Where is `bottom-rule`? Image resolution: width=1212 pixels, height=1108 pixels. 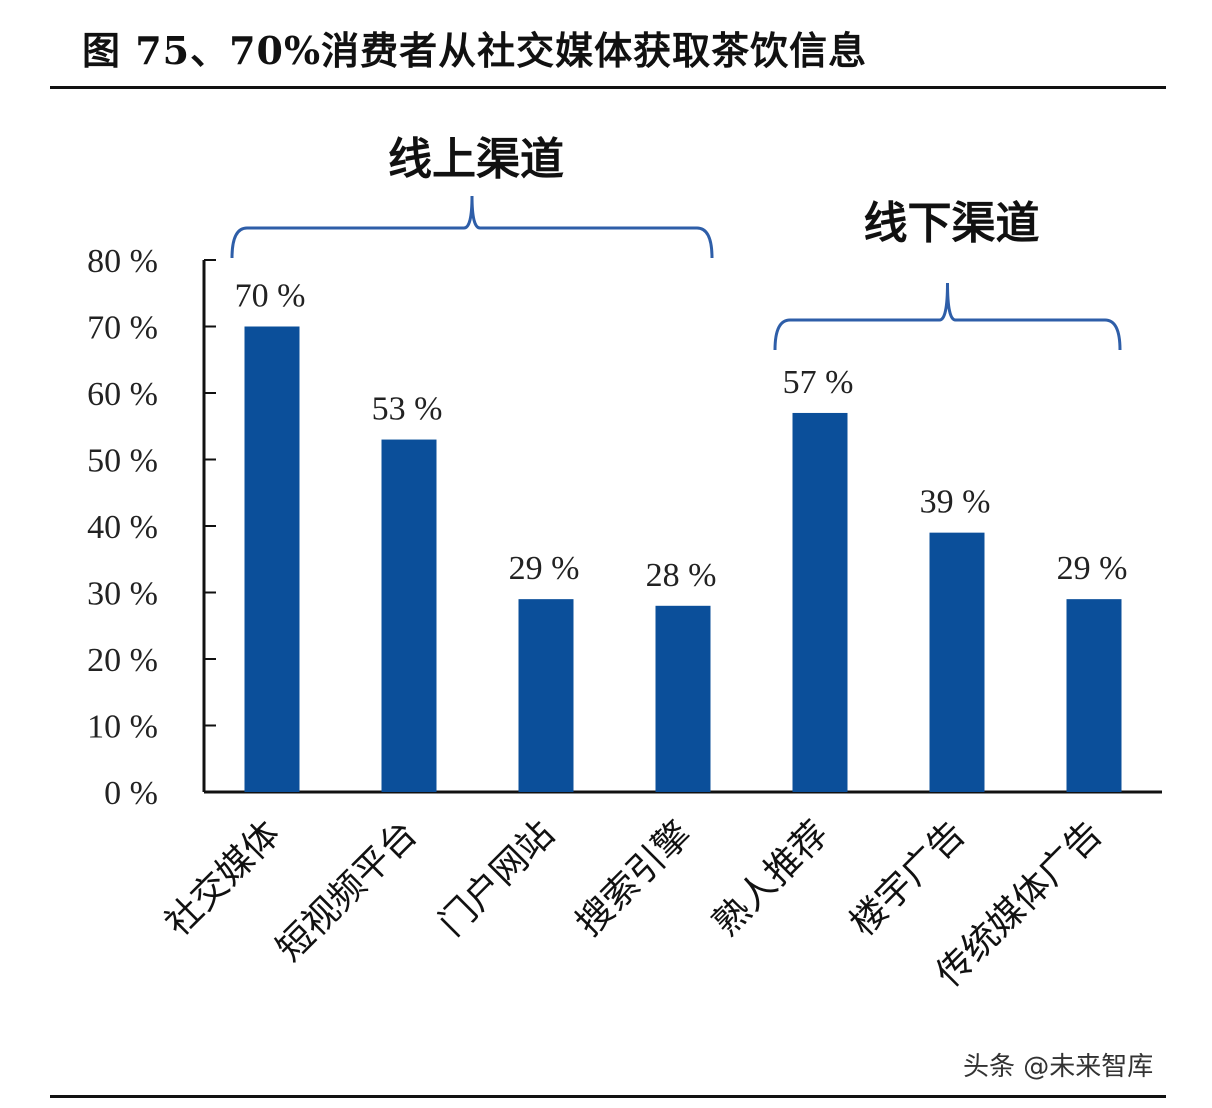
bottom-rule is located at coordinates (608, 1096).